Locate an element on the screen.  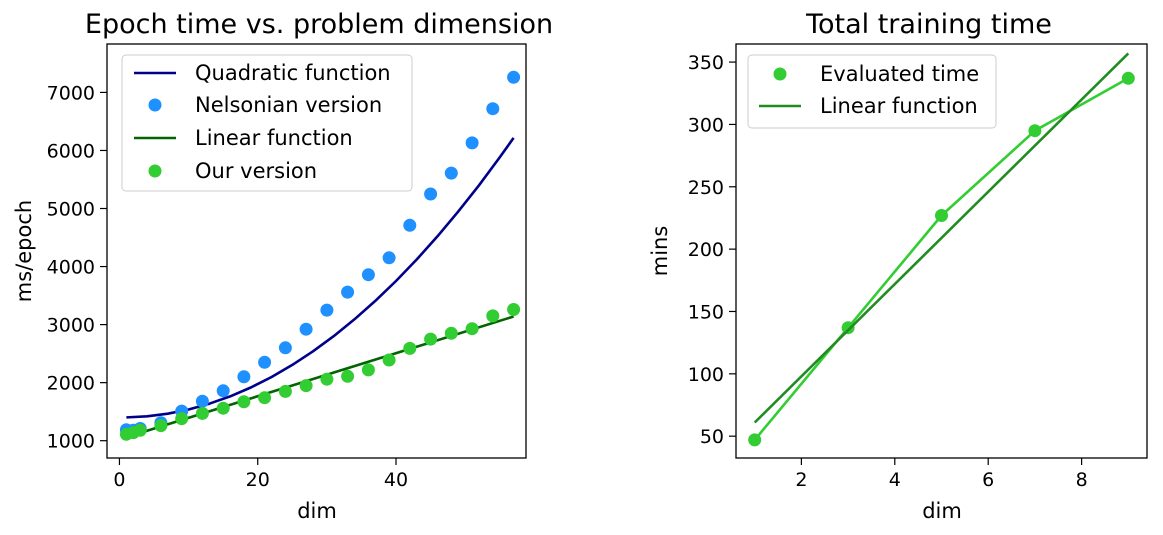
x-tick-label: 20 is located at coordinates (258, 480).